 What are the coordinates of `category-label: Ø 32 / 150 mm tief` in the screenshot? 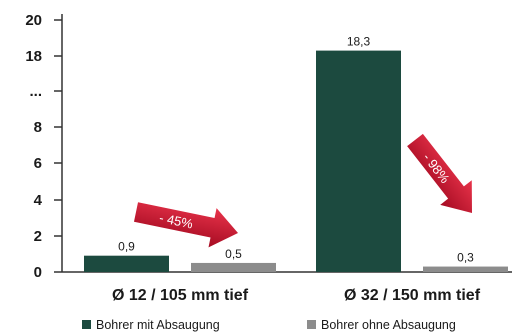 It's located at (412, 295).